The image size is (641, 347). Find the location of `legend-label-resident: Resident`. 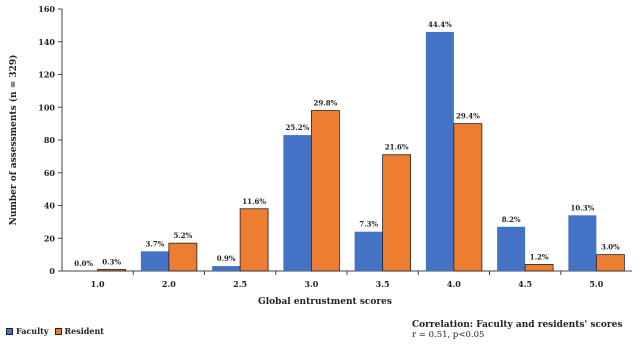

legend-label-resident: Resident is located at coordinates (84, 331).